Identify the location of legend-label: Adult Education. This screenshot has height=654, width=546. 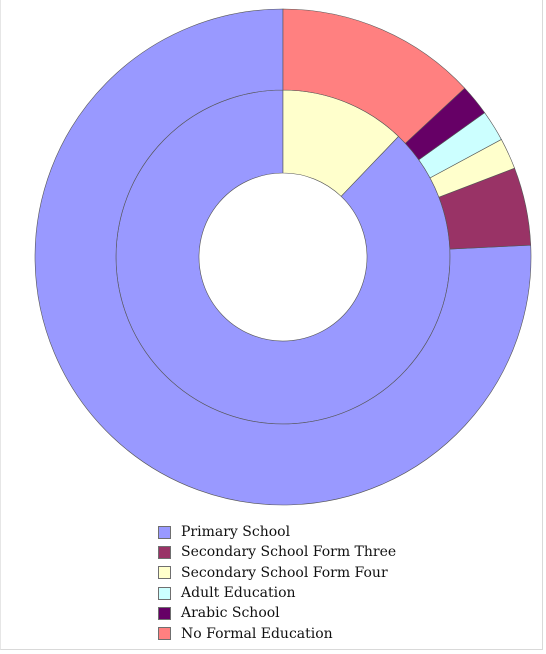
(238, 593).